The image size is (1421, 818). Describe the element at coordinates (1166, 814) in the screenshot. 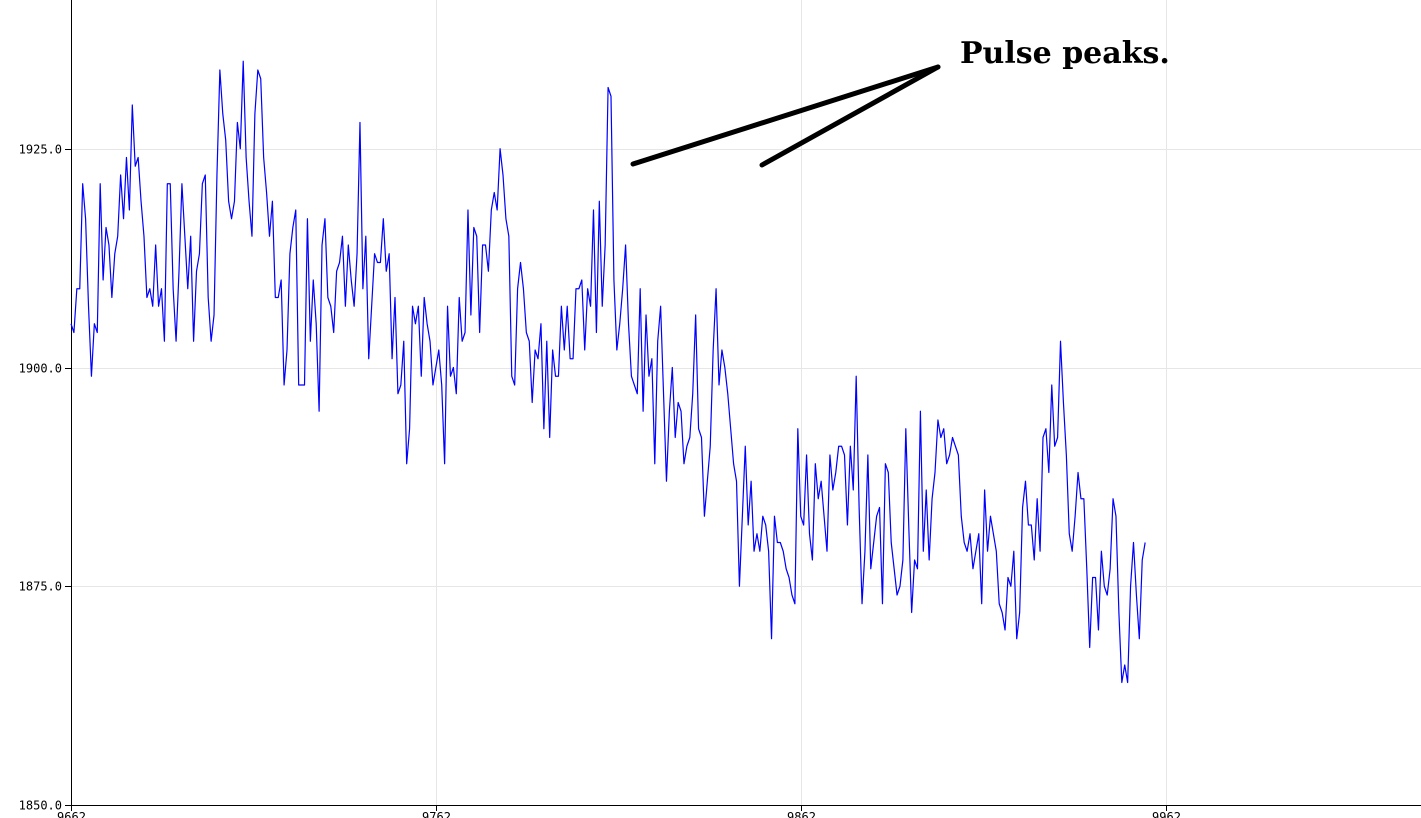

I see `x-tick-label: 9962` at that location.